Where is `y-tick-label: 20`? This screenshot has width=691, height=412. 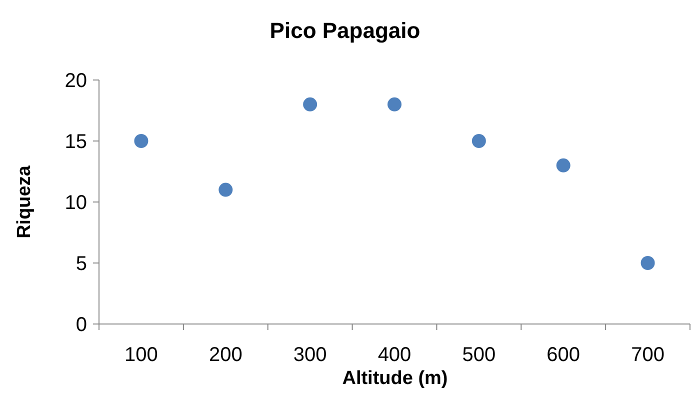
y-tick-label: 20 is located at coordinates (75, 81).